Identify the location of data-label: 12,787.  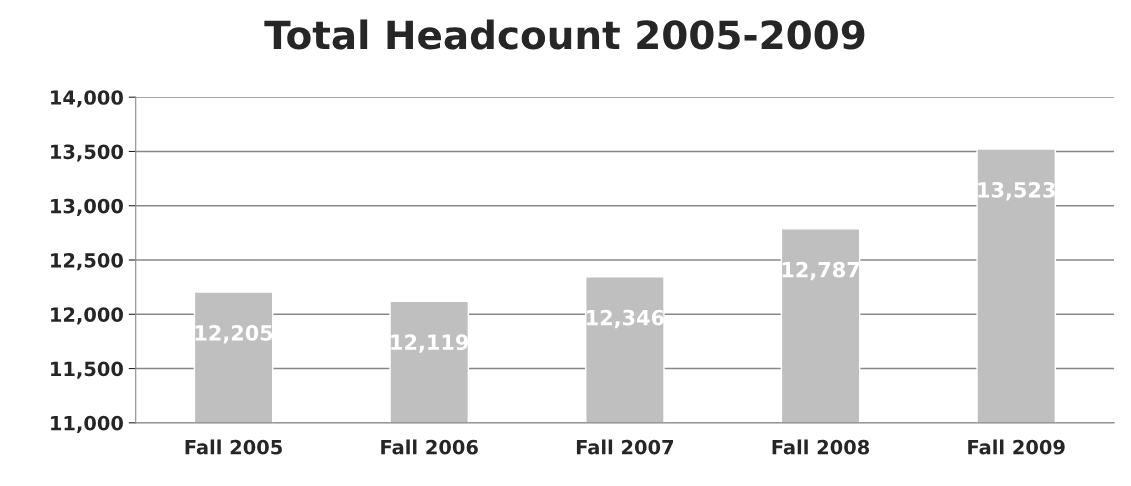
(821, 271).